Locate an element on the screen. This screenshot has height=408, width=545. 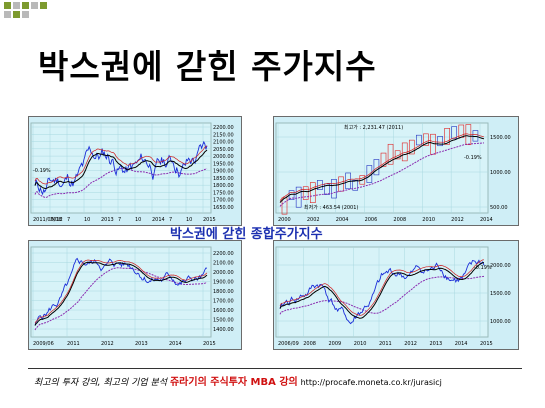
corner-decoration is located at coordinates (30, 12).